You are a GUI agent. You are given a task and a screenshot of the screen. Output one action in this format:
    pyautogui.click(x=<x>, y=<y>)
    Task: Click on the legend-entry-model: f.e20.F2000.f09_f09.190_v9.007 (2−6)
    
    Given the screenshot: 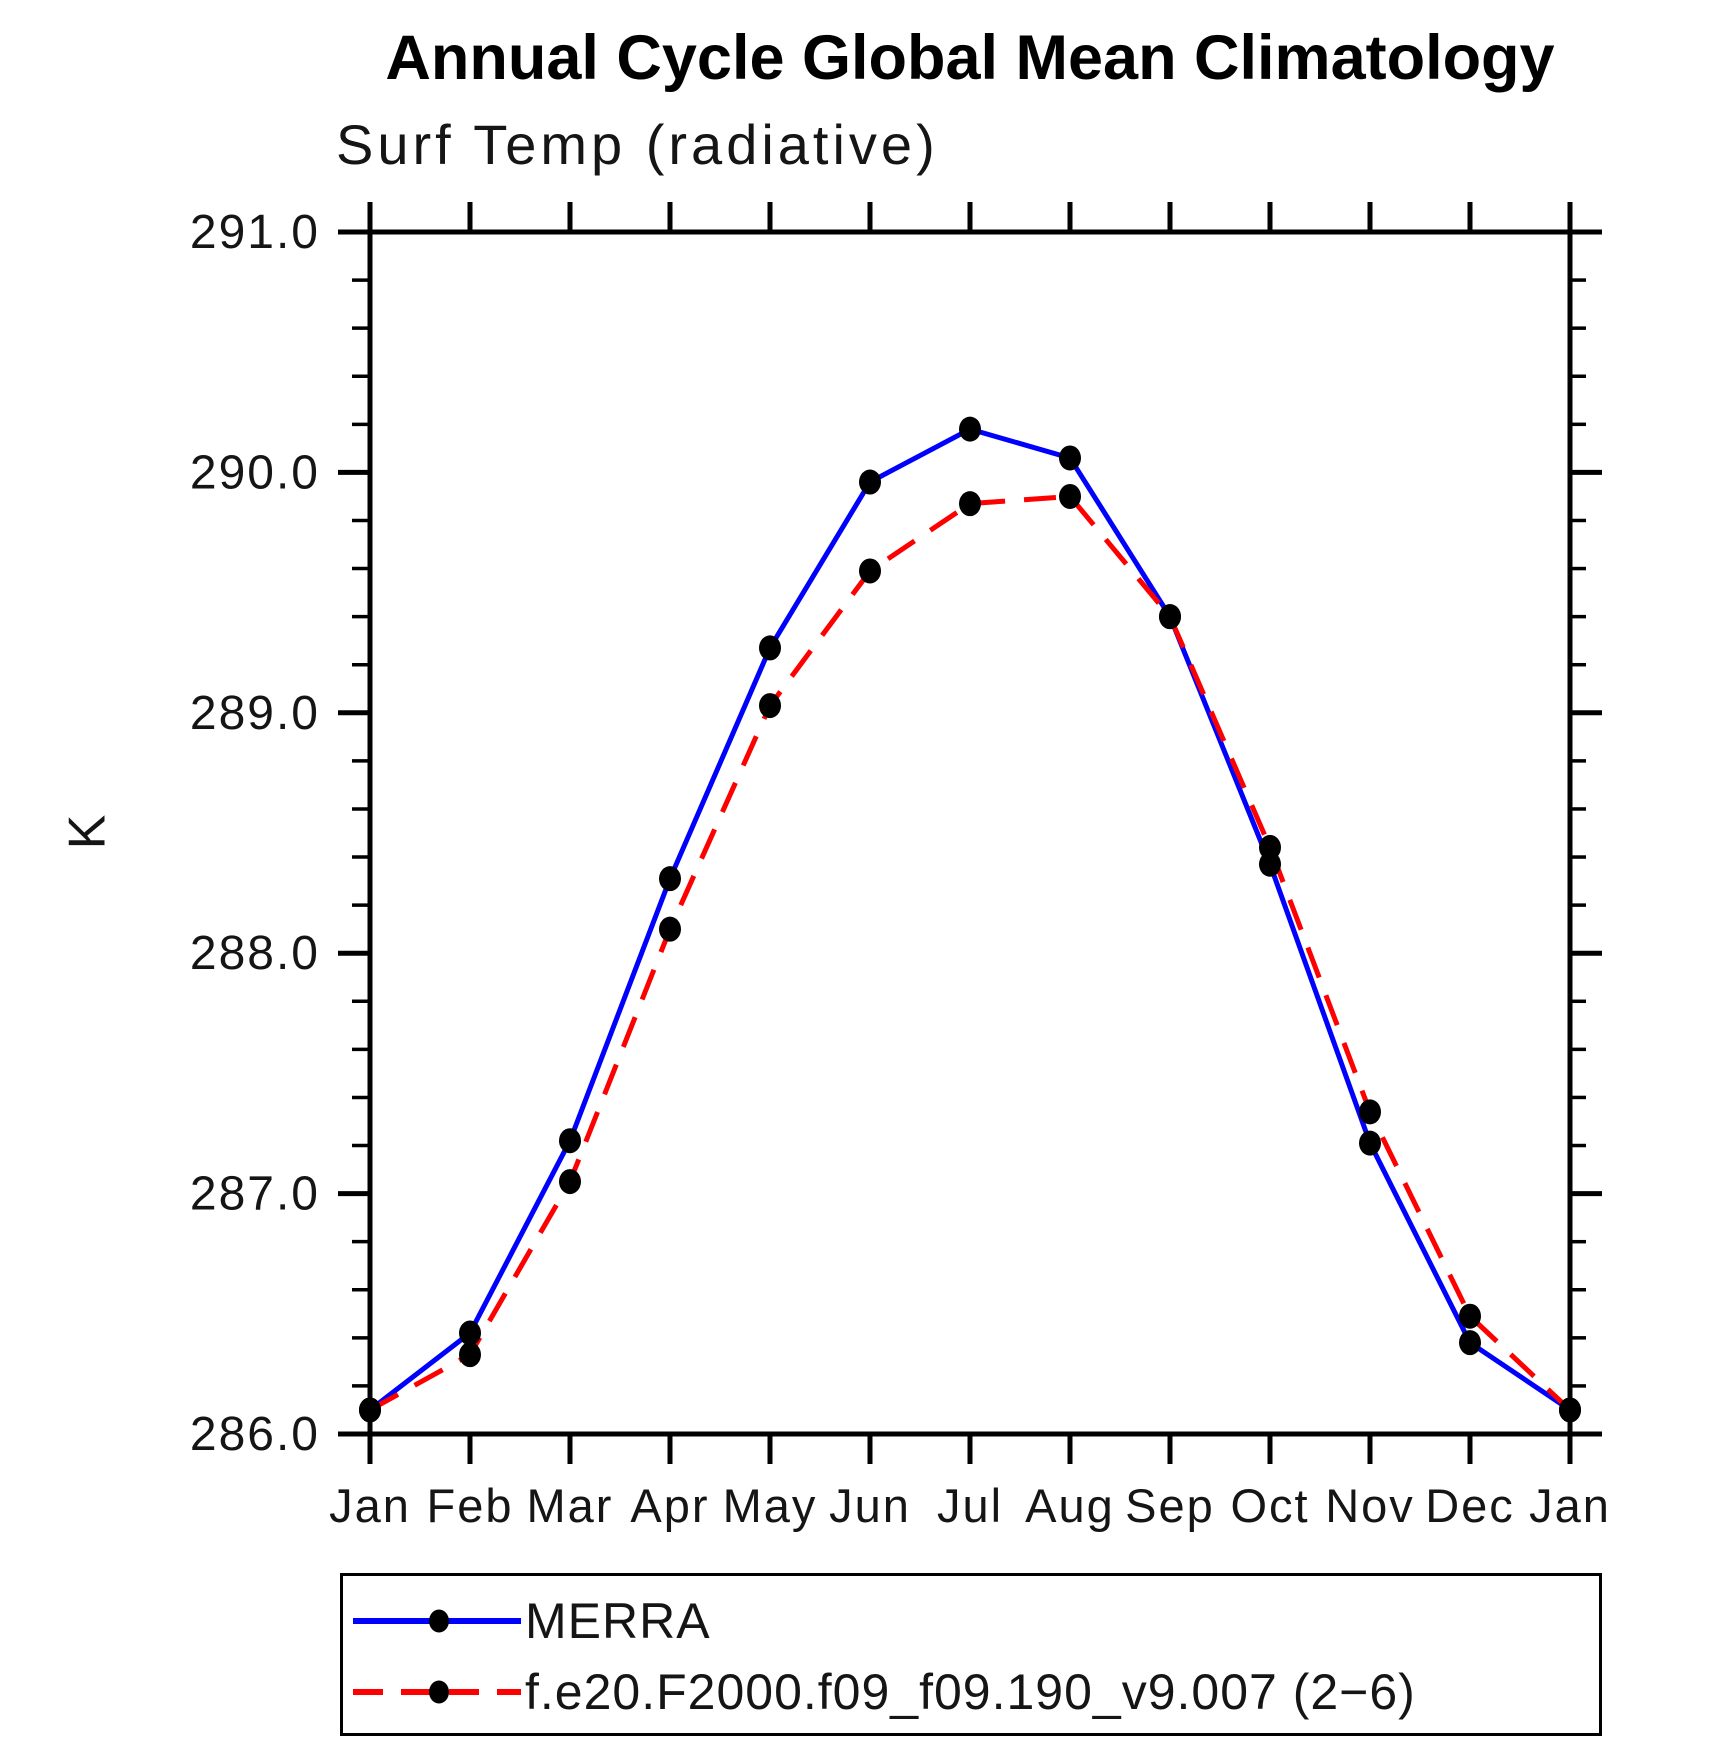 What is the action you would take?
    pyautogui.click(x=882, y=1692)
    